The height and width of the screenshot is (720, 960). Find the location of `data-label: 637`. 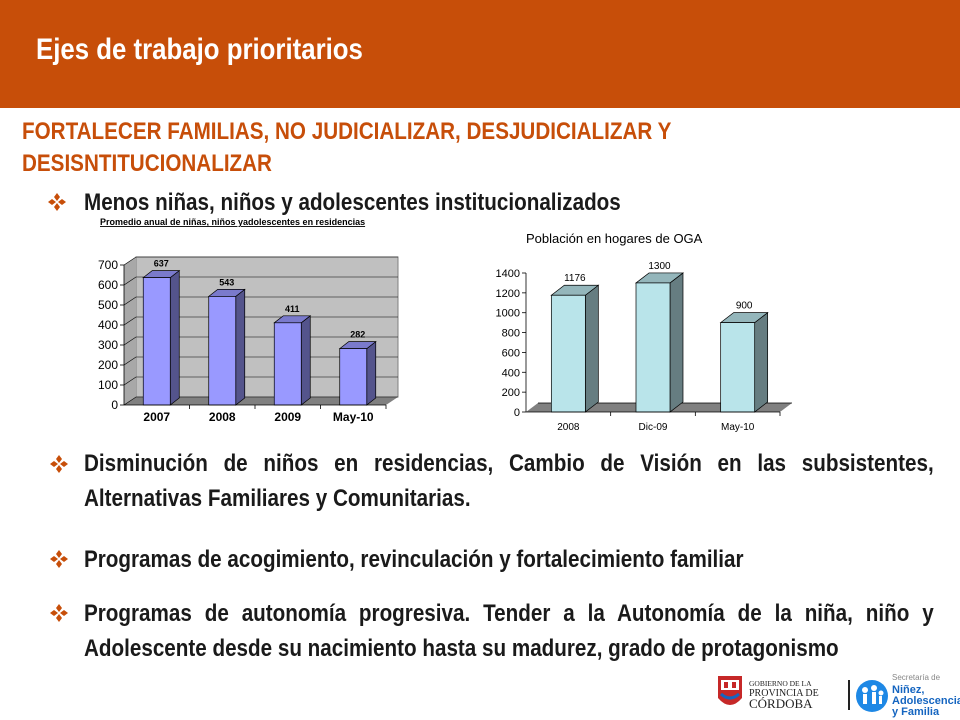

data-label: 637 is located at coordinates (161, 264).